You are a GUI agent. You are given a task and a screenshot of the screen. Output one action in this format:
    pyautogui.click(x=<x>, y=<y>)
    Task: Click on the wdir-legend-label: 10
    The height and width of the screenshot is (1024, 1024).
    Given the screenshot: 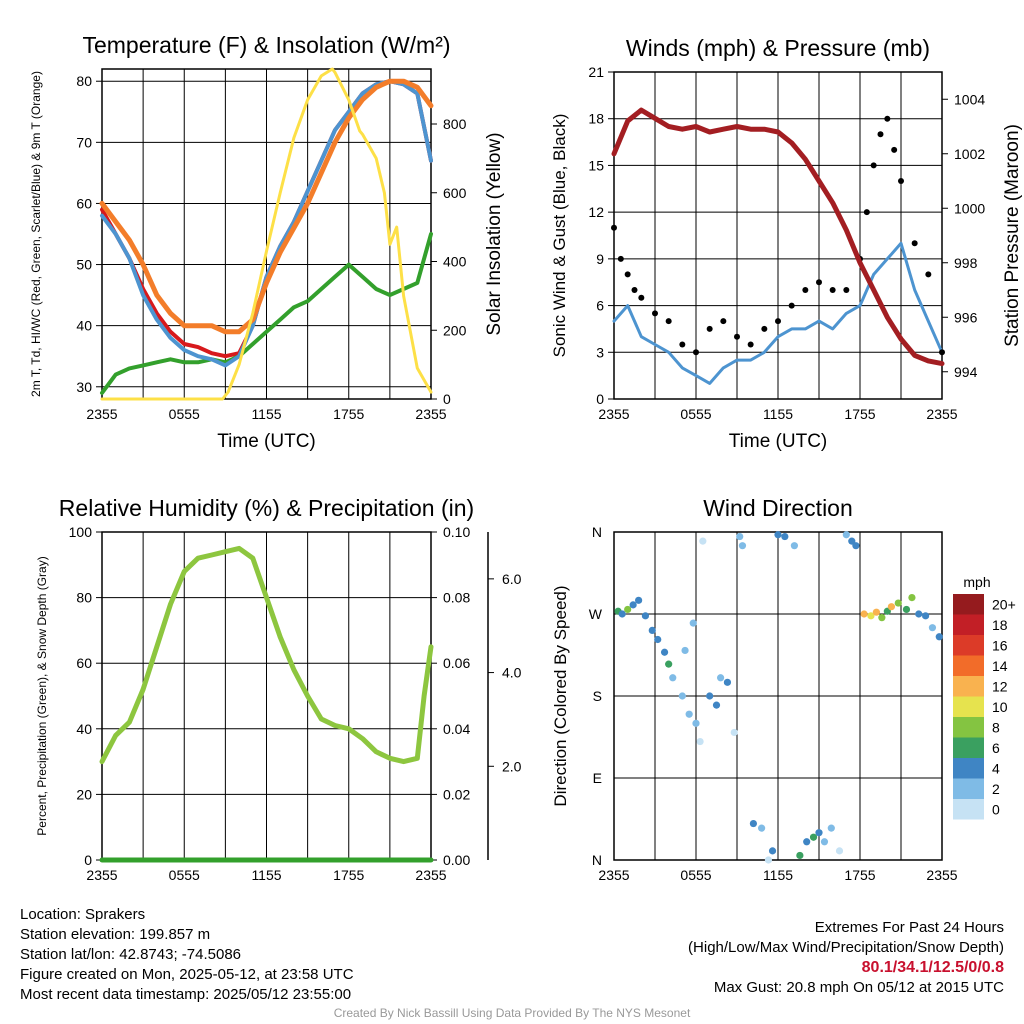 What is the action you would take?
    pyautogui.click(x=1000, y=707)
    